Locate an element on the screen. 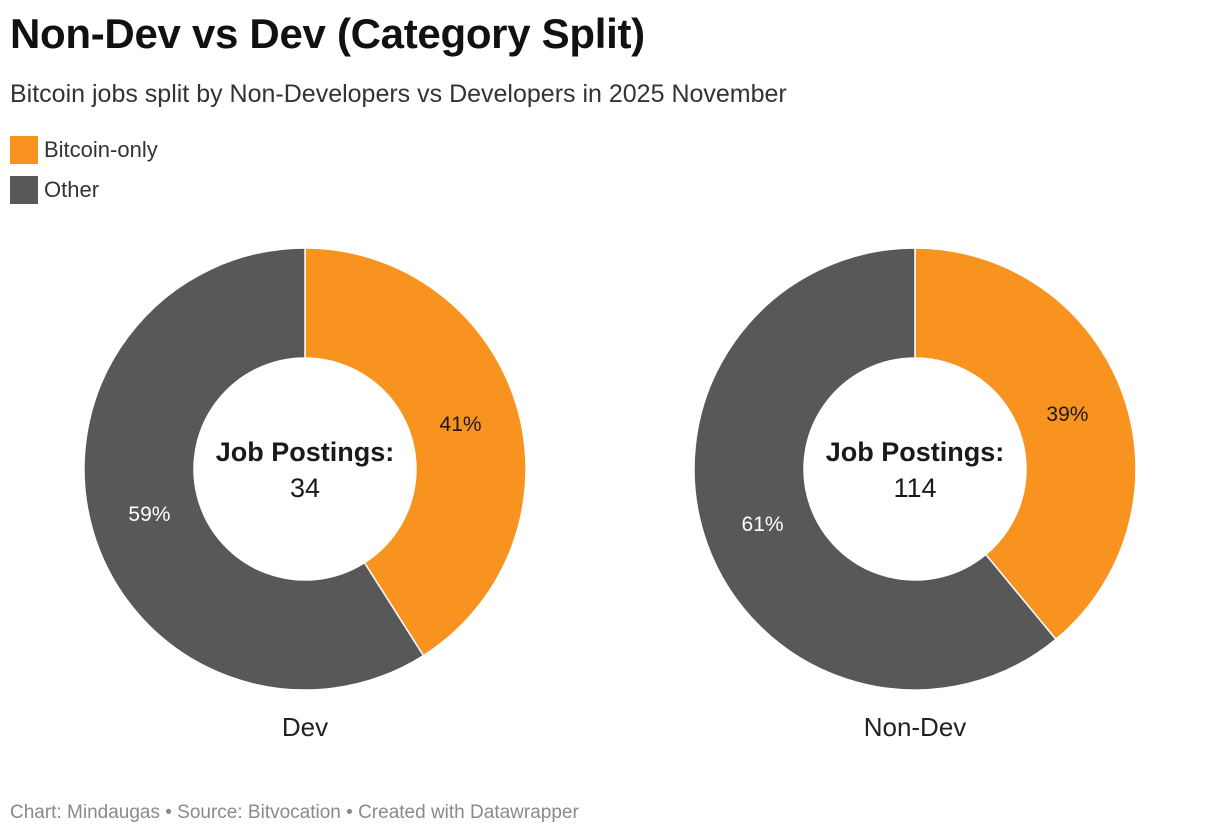 The image size is (1220, 838). slice-label-non-dev-other: 61% is located at coordinates (763, 524).